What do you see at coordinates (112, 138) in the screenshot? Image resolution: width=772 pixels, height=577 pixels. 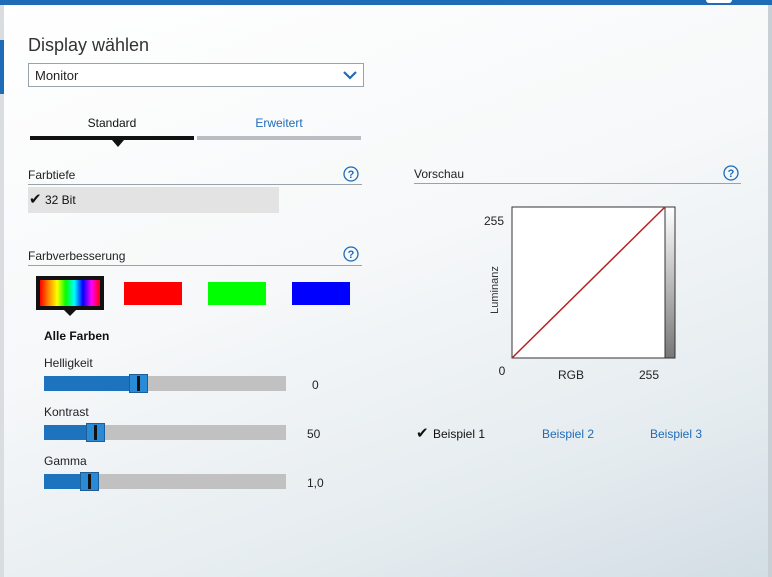 I see `tab-standard-indicator` at bounding box center [112, 138].